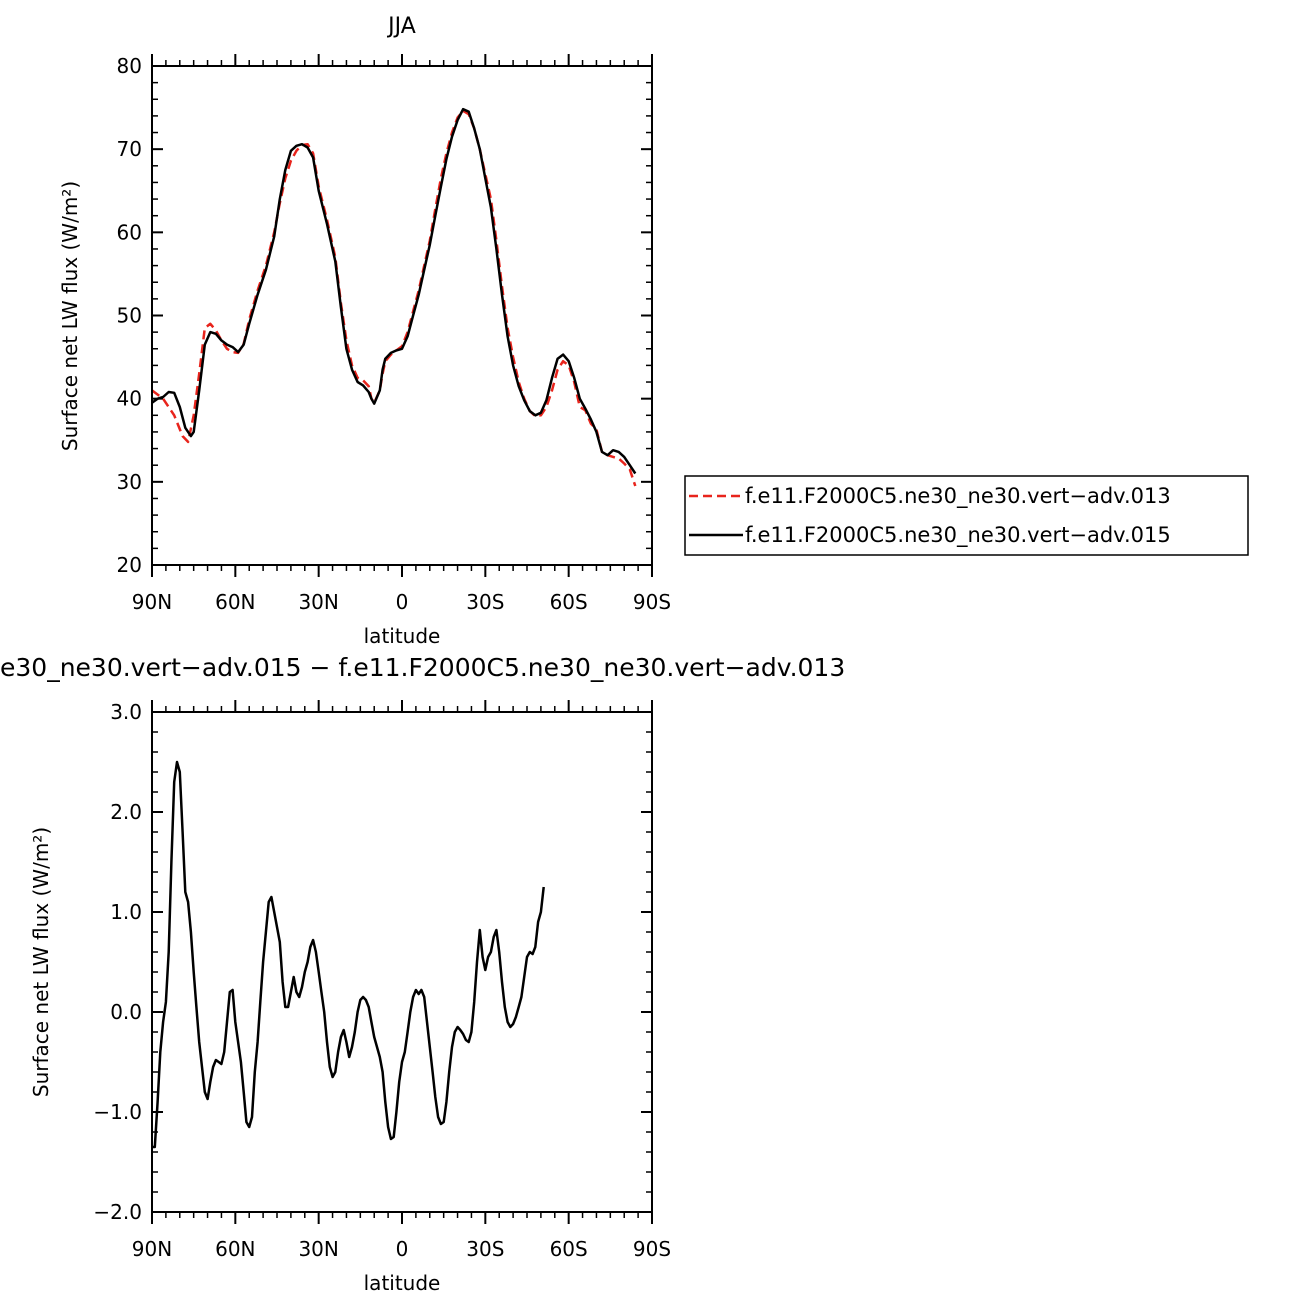 This screenshot has width=1305, height=1303. Describe the element at coordinates (117, 962) in the screenshot. I see `bottom-y-tick-labels: −2.0 −1.0 0.0 1.0 2.0 3.0` at that location.